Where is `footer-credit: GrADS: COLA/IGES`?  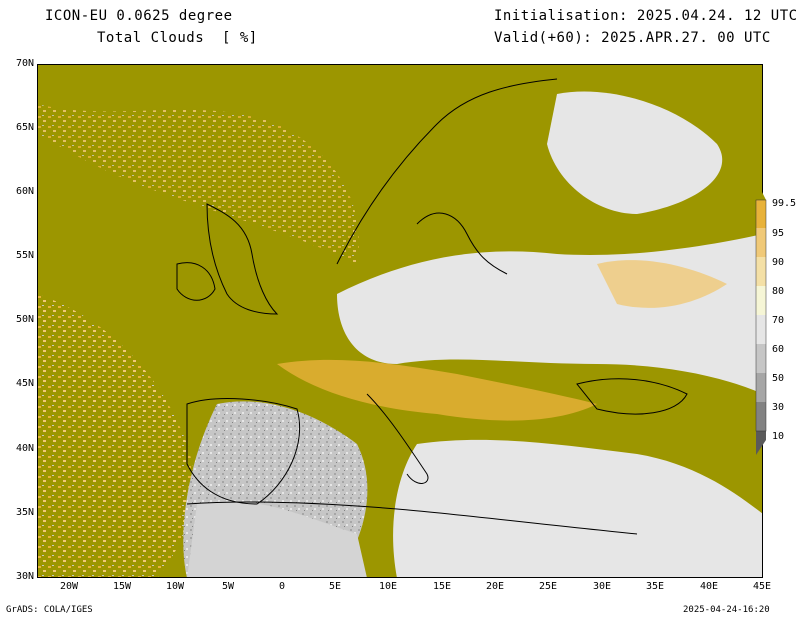
footer-credit: GrADS: COLA/IGES is located at coordinates (49, 610).